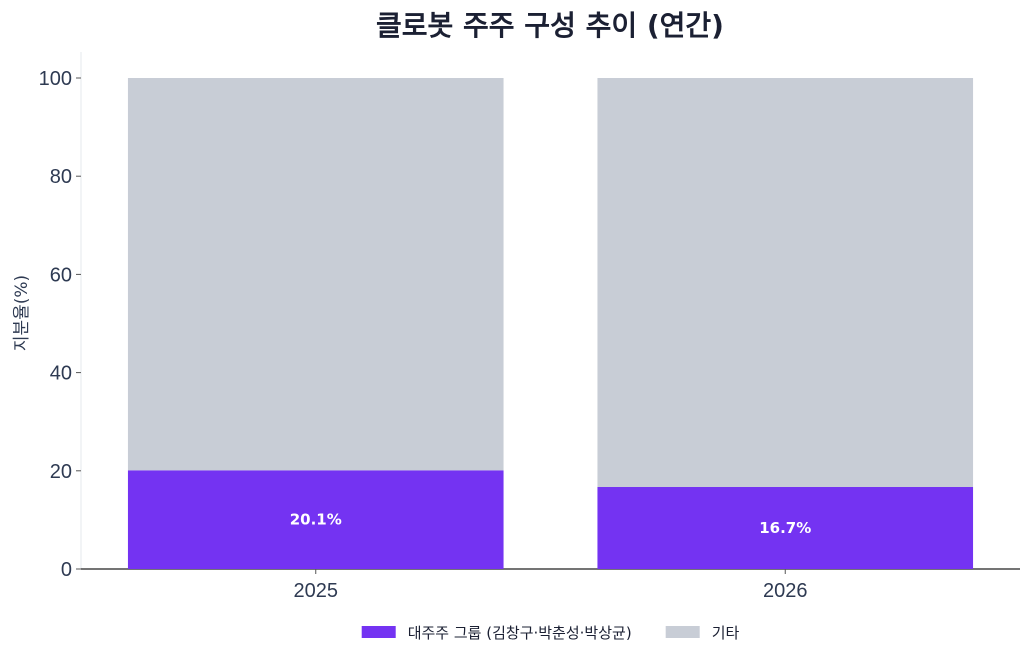 The width and height of the screenshot is (1030, 659). Describe the element at coordinates (726, 633) in the screenshot. I see `legend-label: 기타` at that location.